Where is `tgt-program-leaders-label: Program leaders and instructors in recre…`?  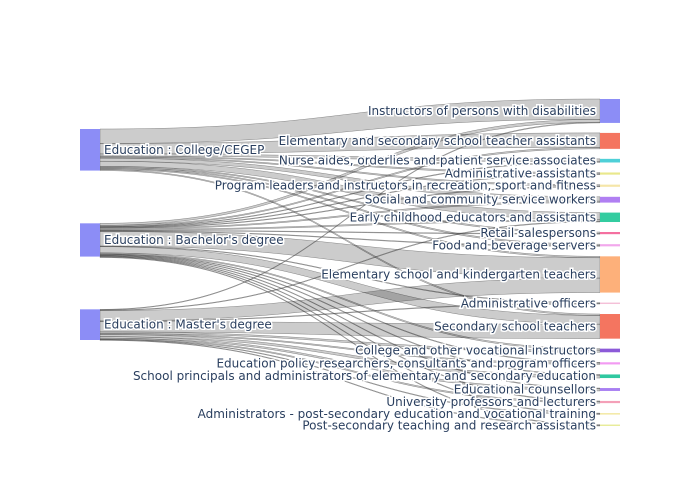 tgt-program-leaders-label: Program leaders and instructors in recre… is located at coordinates (405, 186).